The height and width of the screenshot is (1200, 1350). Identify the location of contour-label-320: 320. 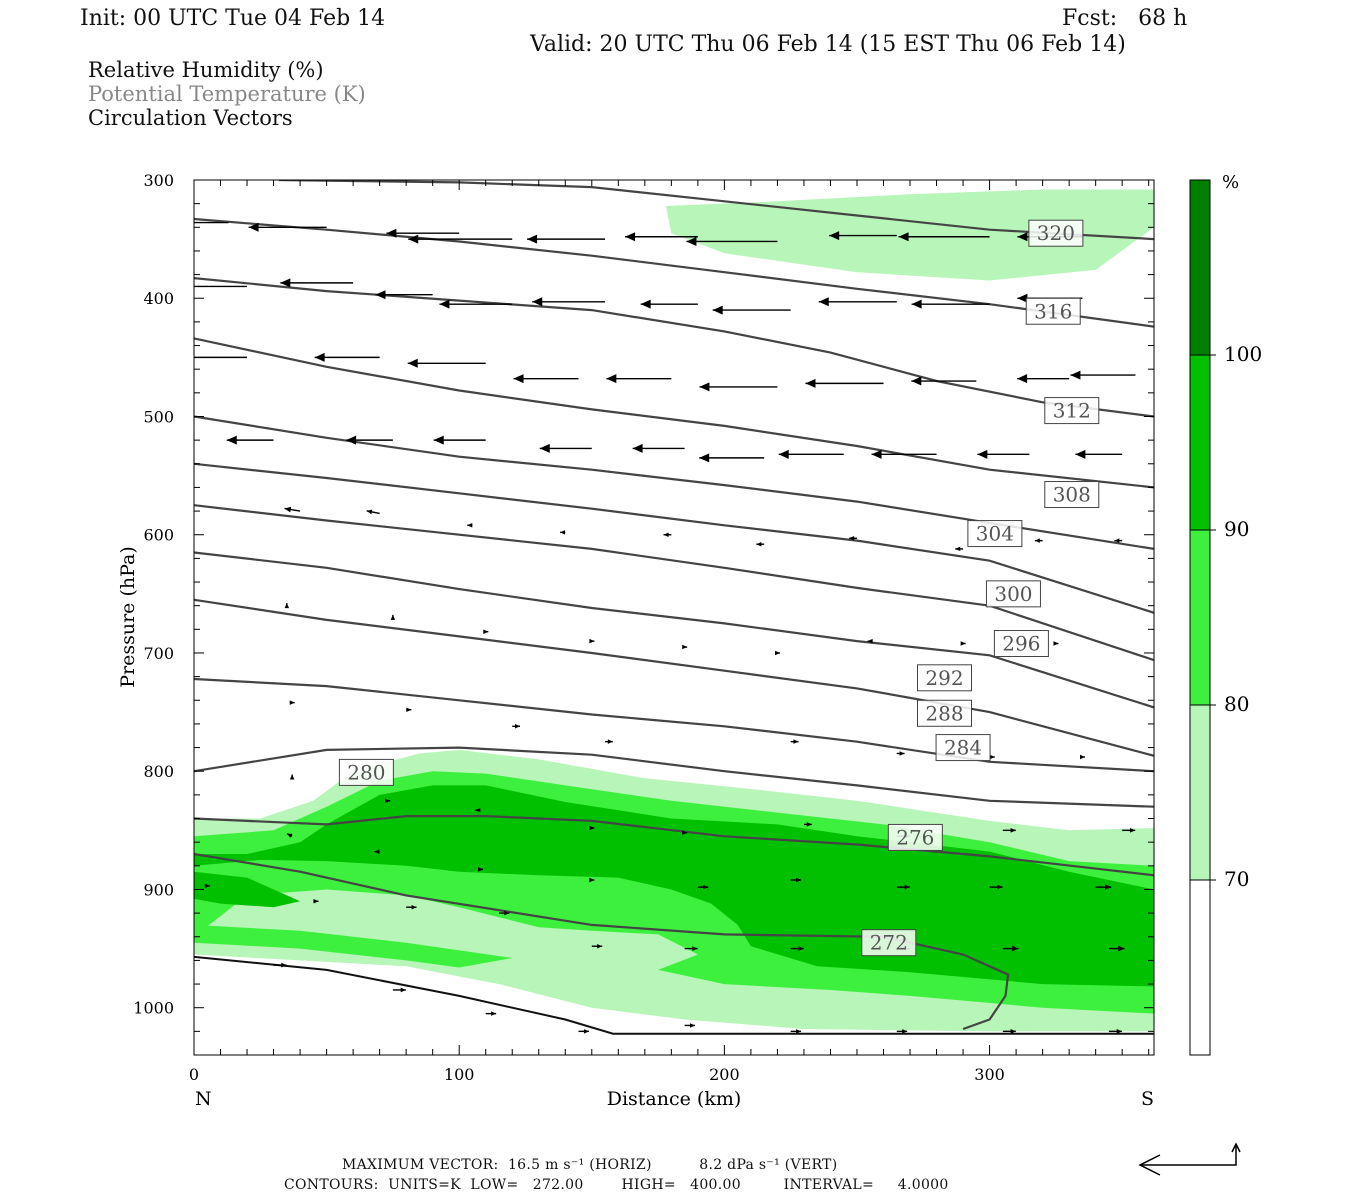
(1056, 233).